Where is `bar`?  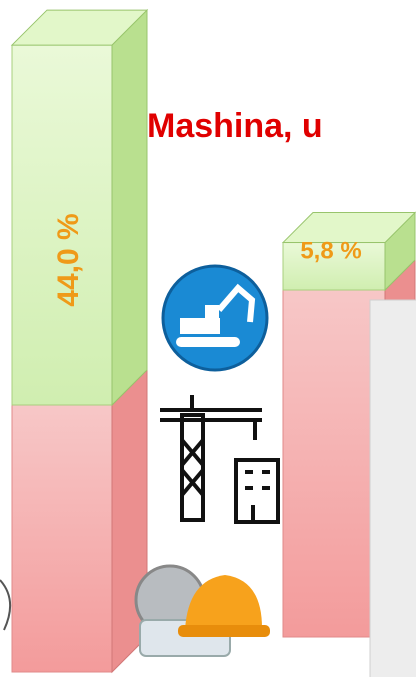 bar is located at coordinates (62, 225).